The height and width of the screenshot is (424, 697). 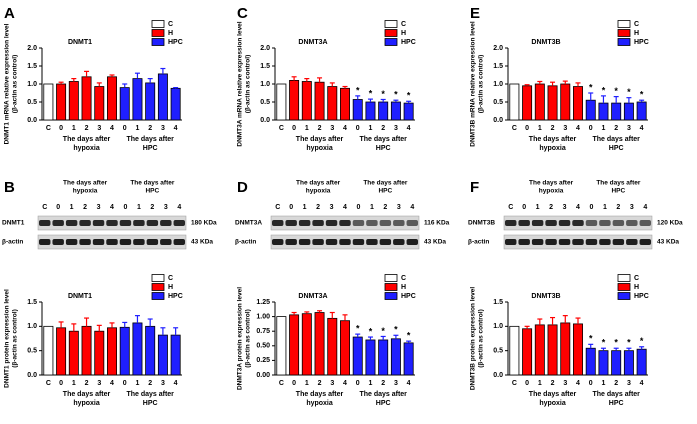 What do you see at coordinates (245, 242) in the screenshot?
I see `blot-row-label: β-actin` at bounding box center [245, 242].